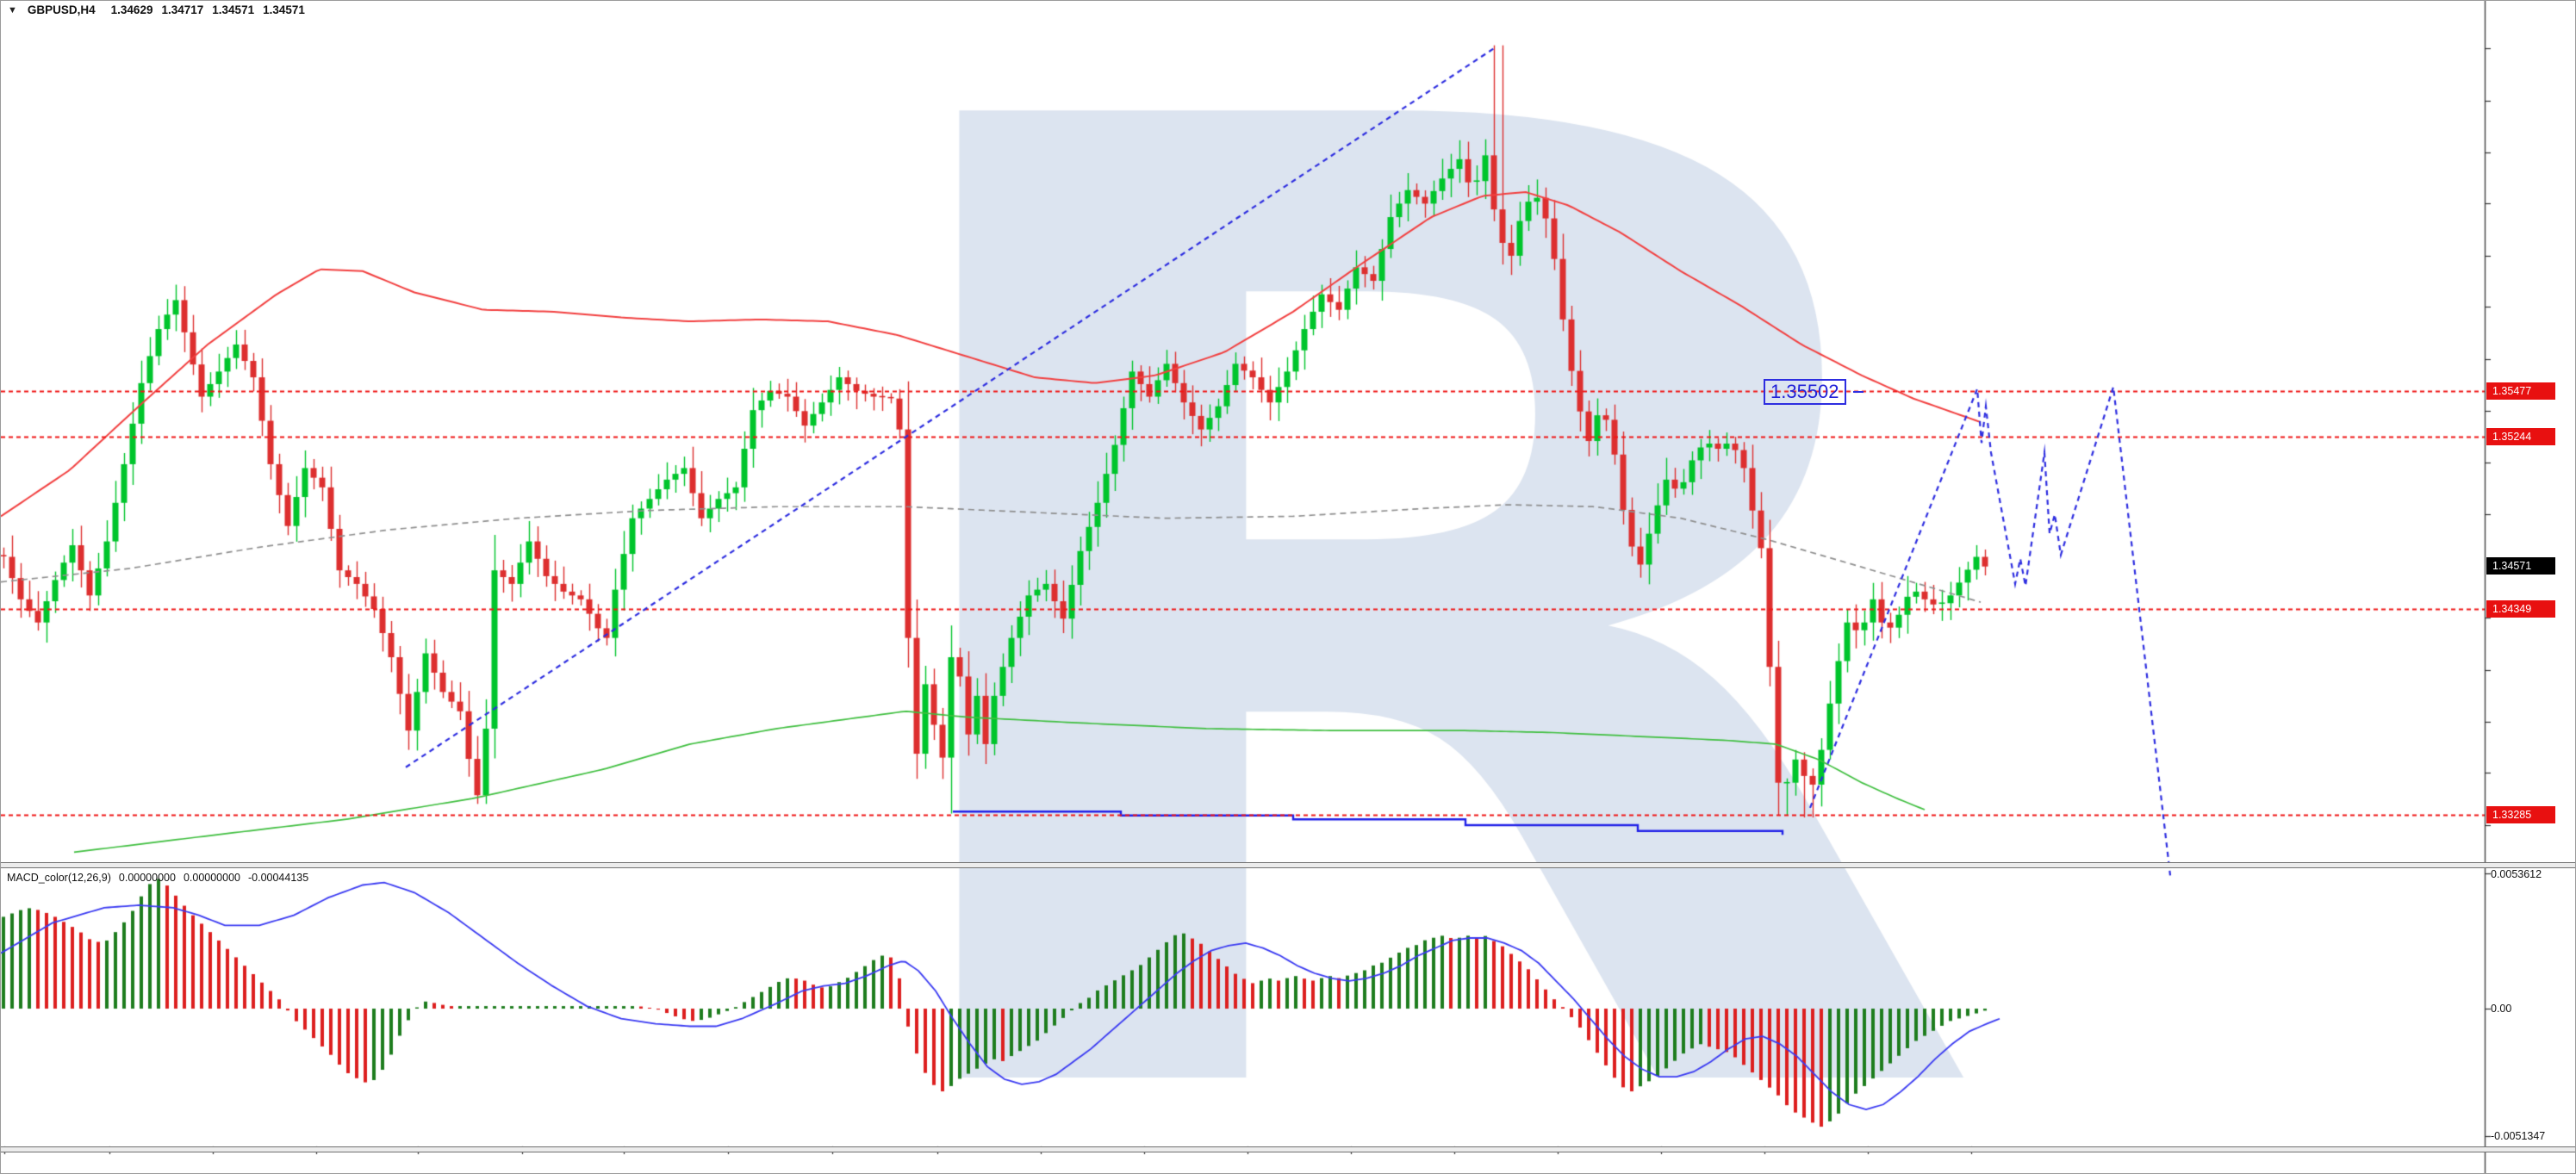  Describe the element at coordinates (2517, 874) in the screenshot. I see `macd-scale-max: 0.0053612` at that location.